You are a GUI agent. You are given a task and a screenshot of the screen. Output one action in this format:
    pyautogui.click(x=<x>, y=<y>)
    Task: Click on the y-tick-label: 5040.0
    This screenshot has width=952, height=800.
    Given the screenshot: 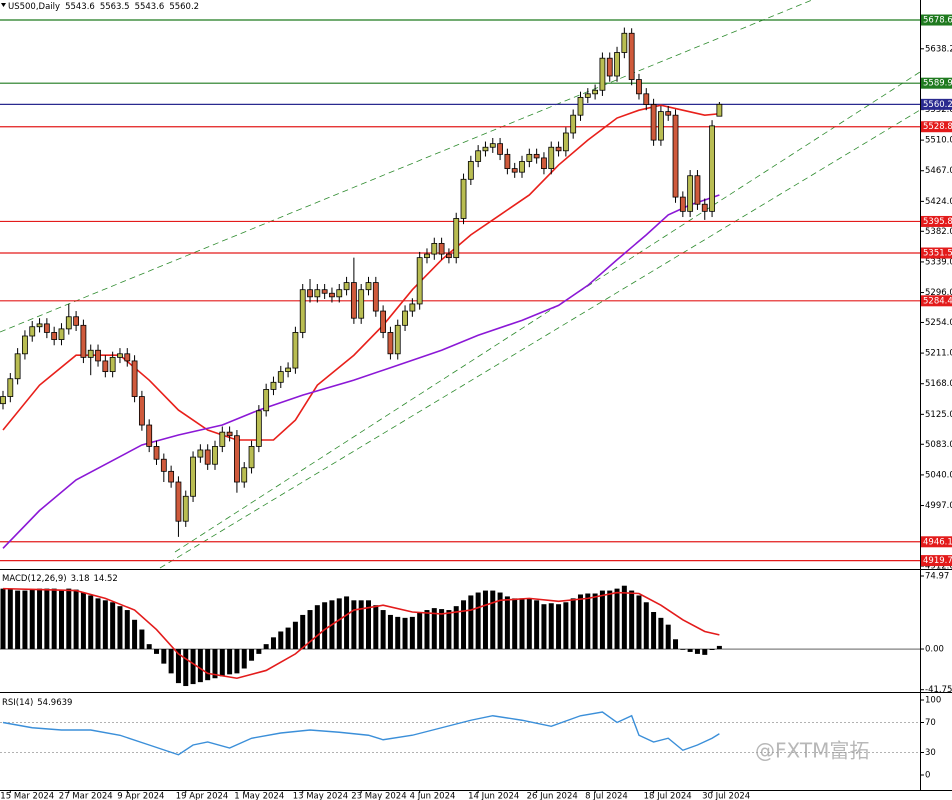 What is the action you would take?
    pyautogui.click(x=938, y=475)
    